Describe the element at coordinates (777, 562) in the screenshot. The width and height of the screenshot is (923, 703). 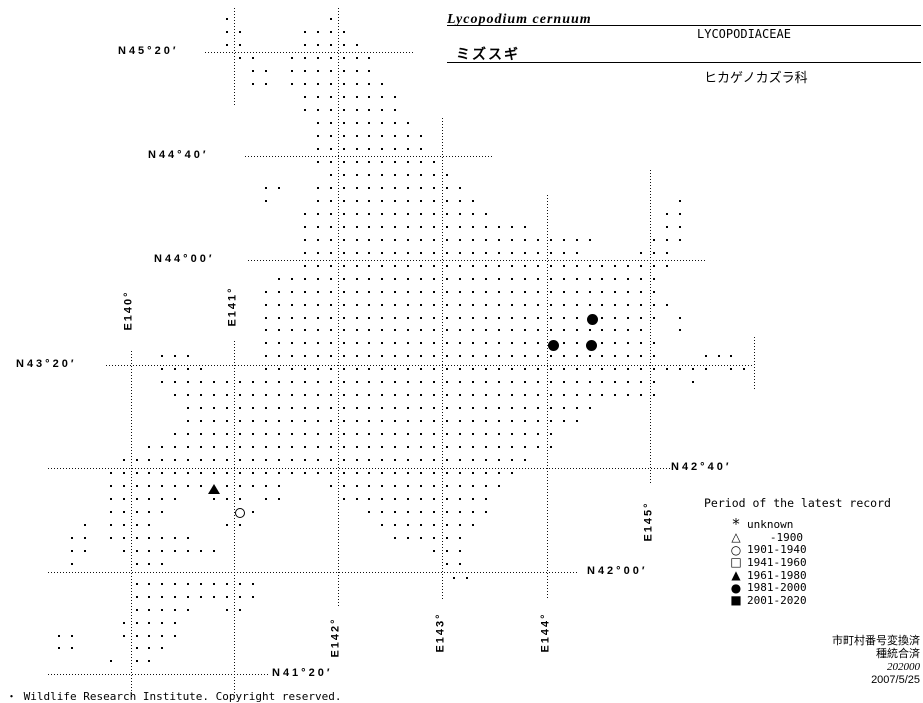
I see `legend-label: 1941-1960` at that location.